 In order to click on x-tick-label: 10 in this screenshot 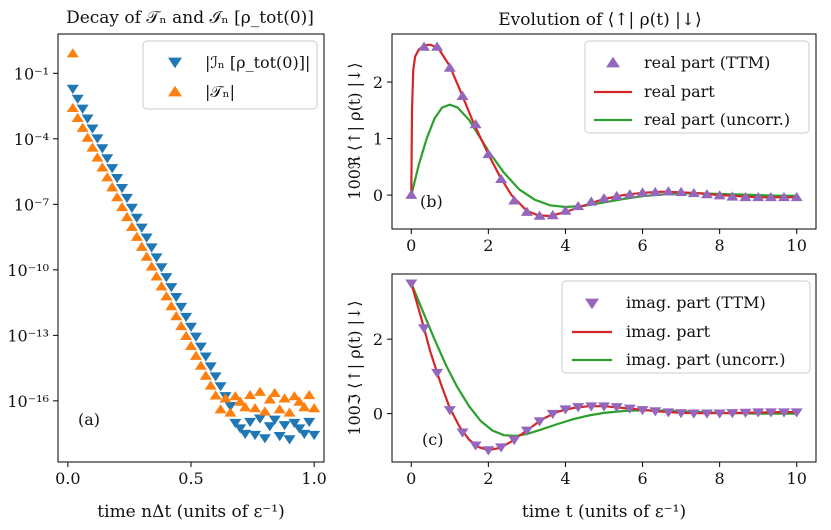, I will do `click(797, 245)`.